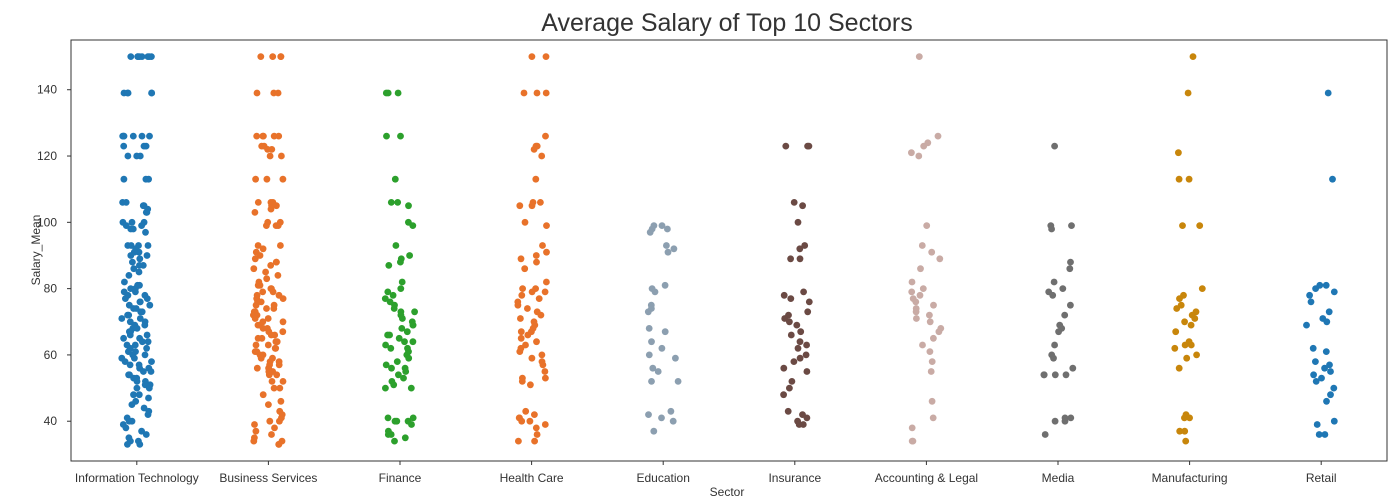  Describe the element at coordinates (1190, 478) in the screenshot. I see `x-tick-label: Manufacturing` at that location.